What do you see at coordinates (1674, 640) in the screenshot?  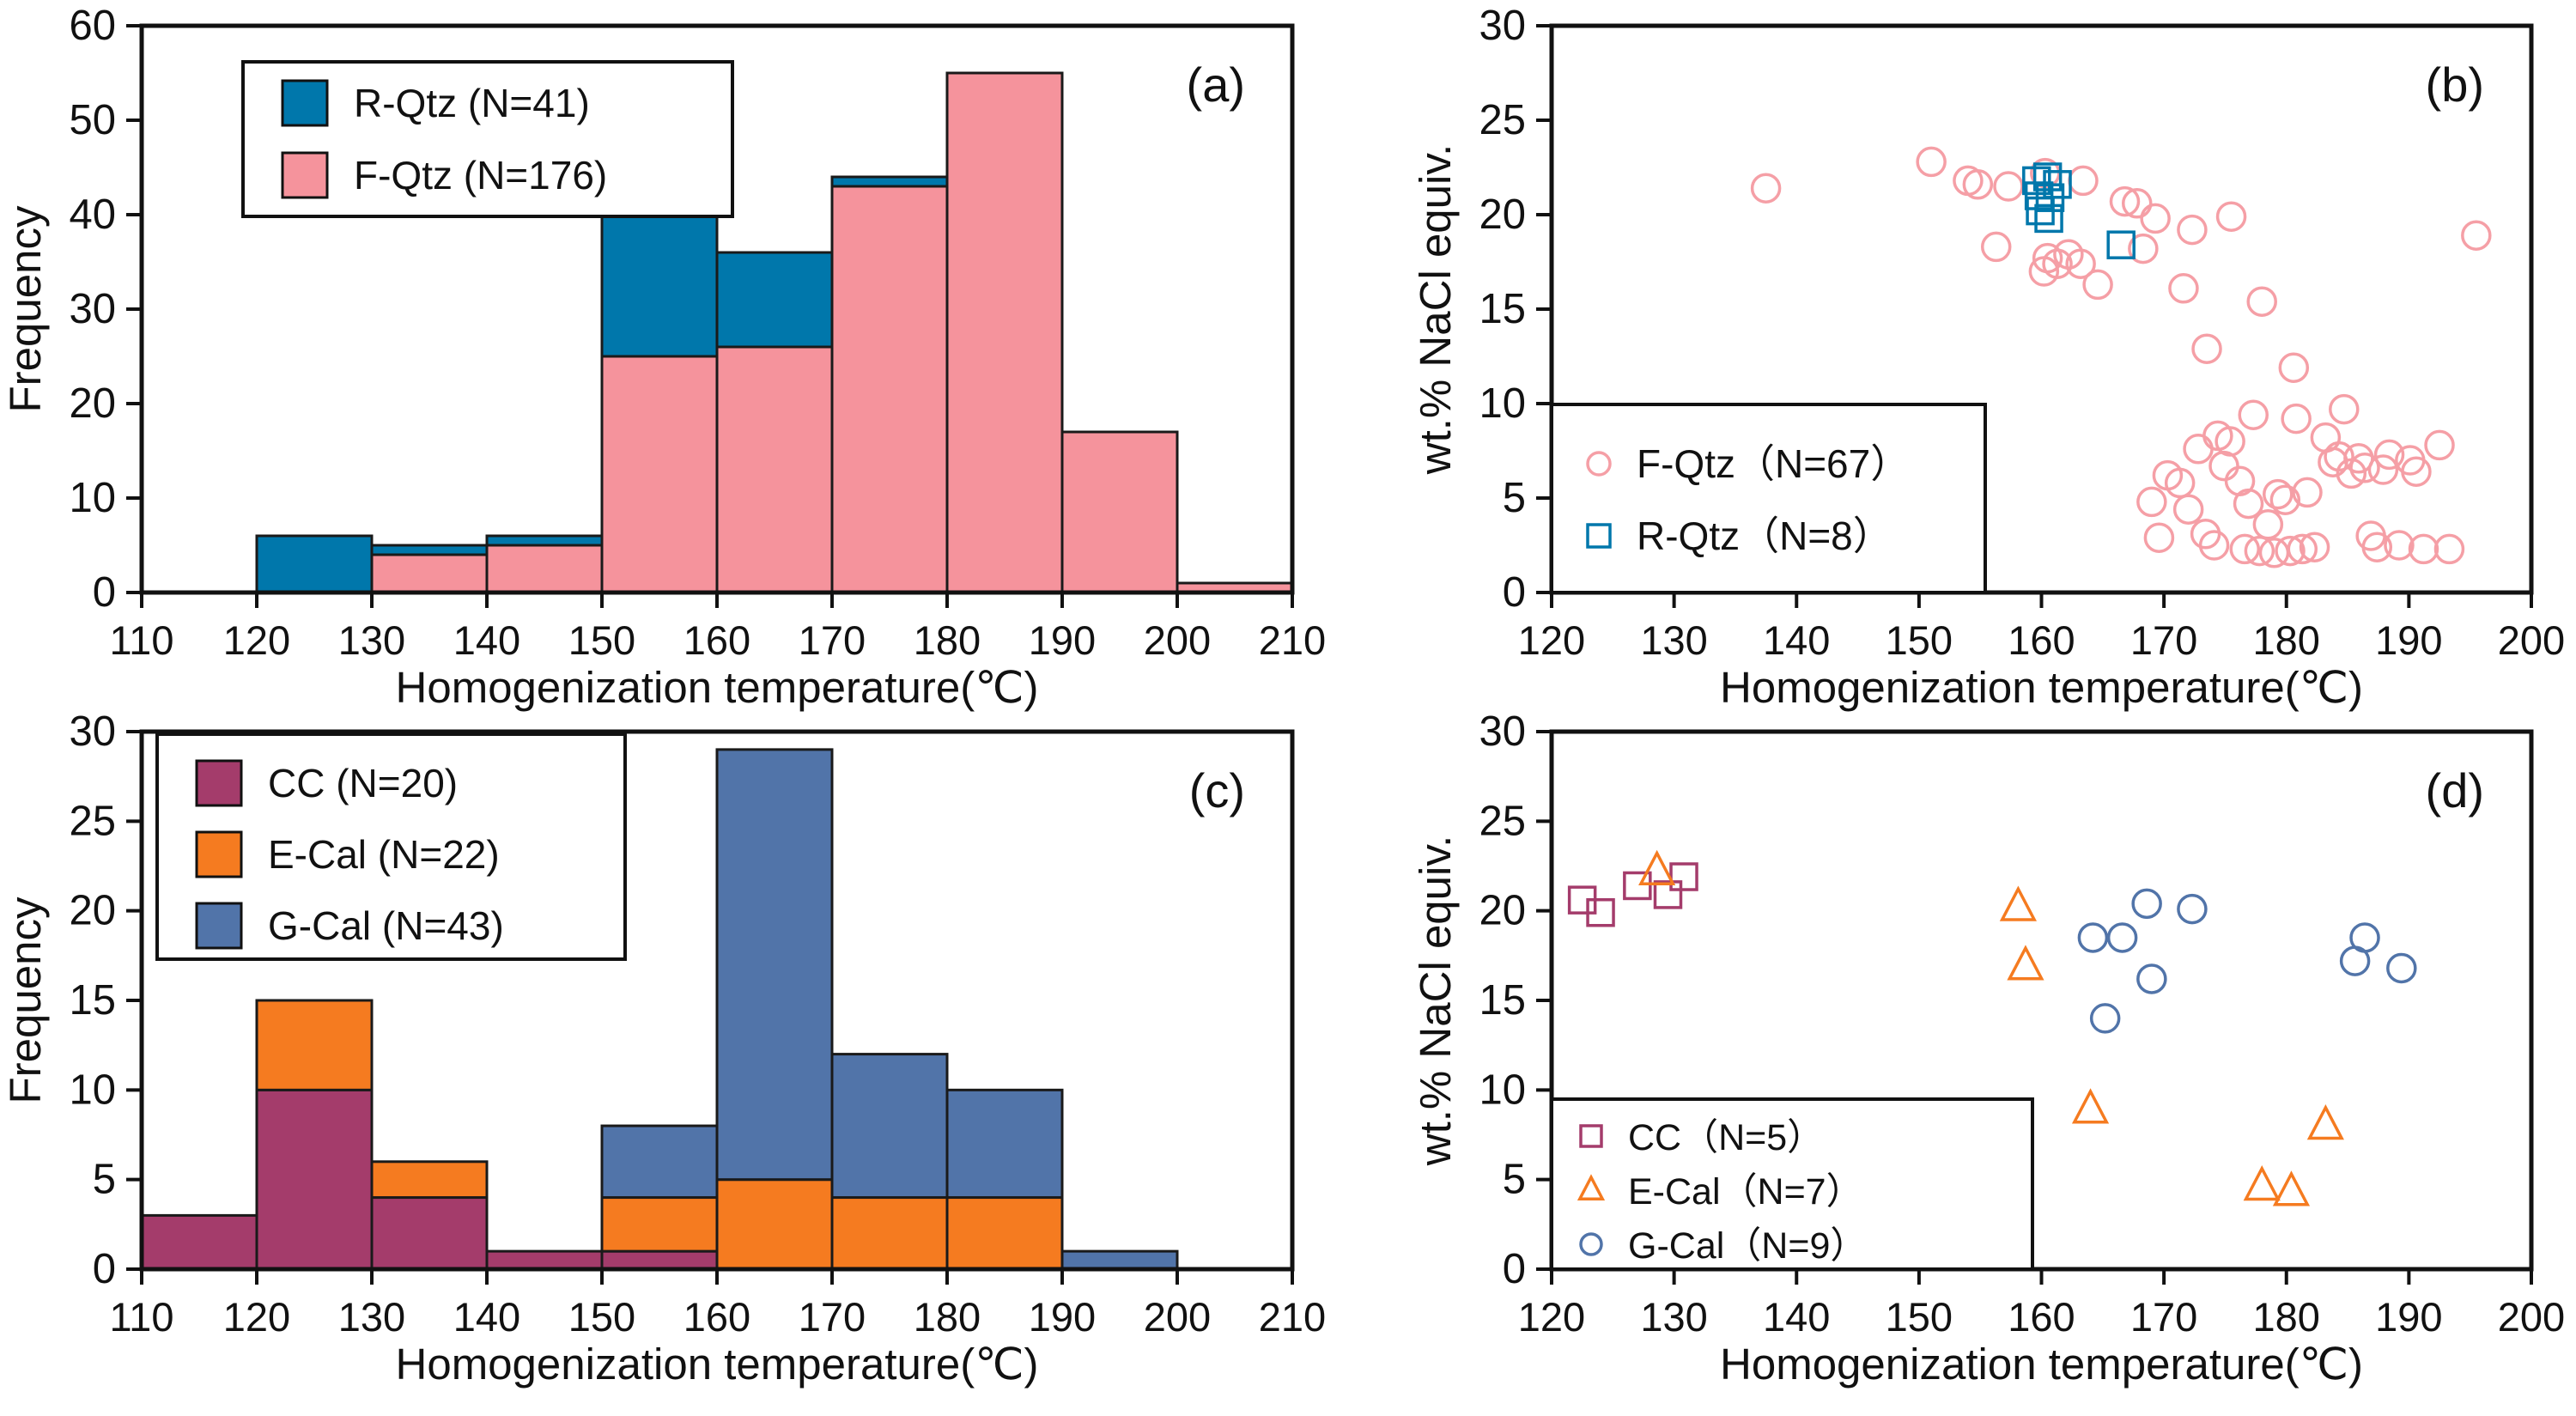 I see `x-tick-label: 130` at bounding box center [1674, 640].